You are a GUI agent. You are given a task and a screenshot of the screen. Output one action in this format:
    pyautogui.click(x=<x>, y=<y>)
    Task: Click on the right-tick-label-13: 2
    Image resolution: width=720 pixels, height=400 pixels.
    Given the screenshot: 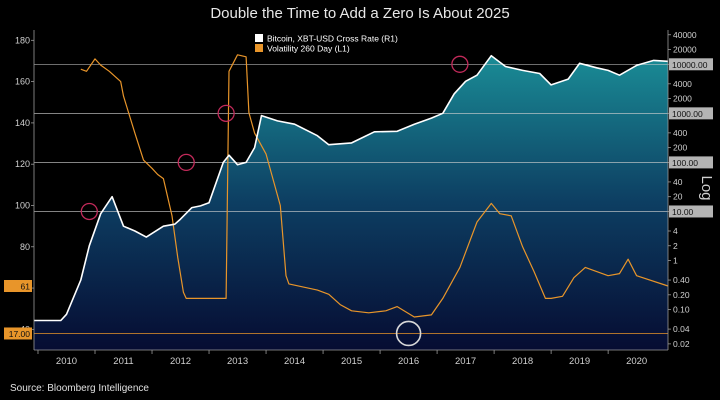 What is the action you would take?
    pyautogui.click(x=675, y=246)
    